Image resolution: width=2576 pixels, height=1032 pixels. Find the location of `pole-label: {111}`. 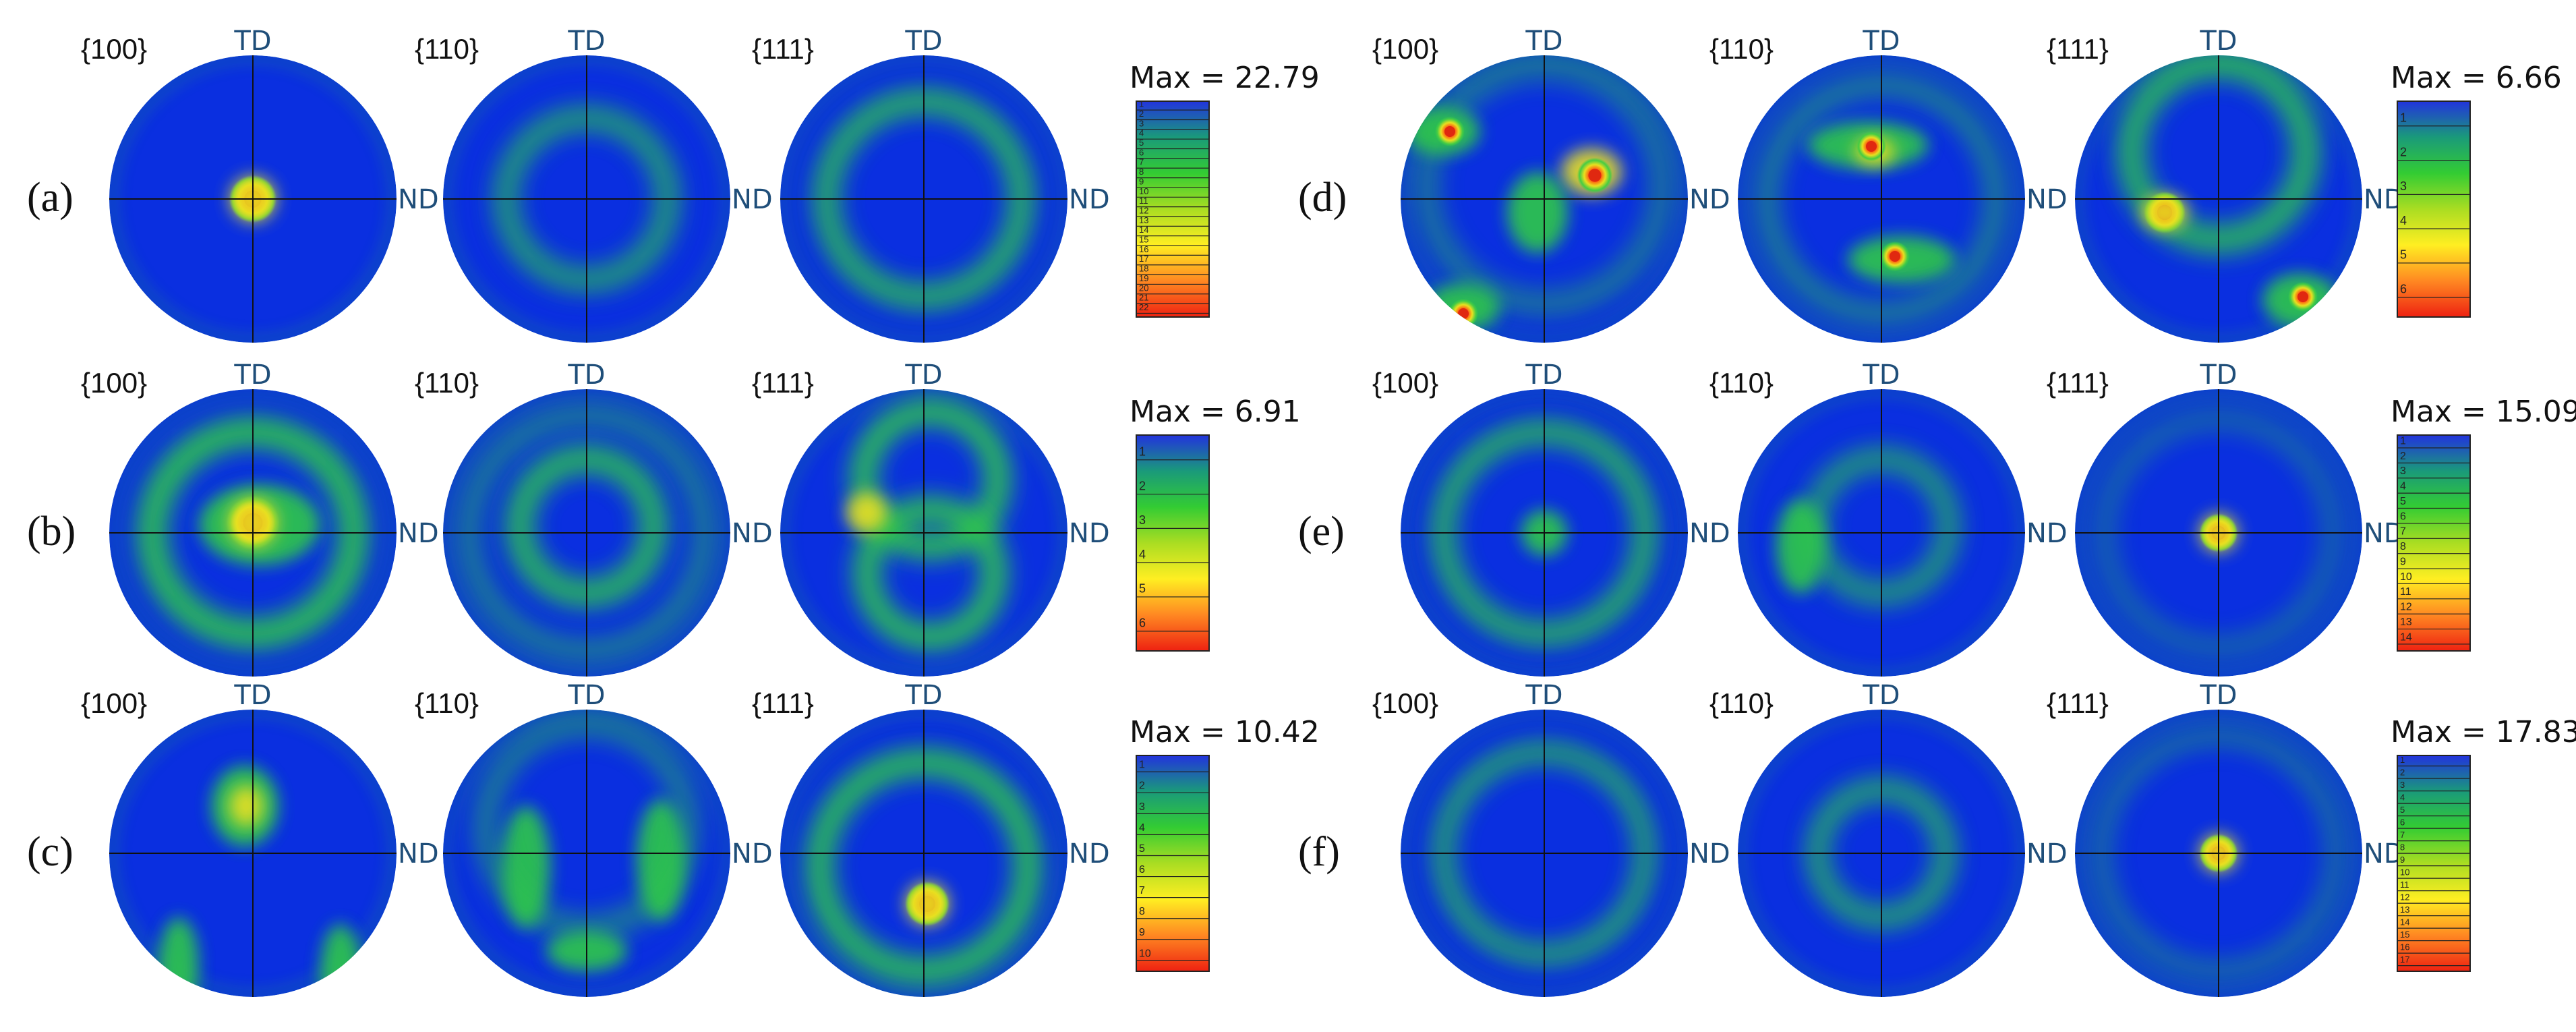

pole-label: {111} is located at coordinates (2078, 49).